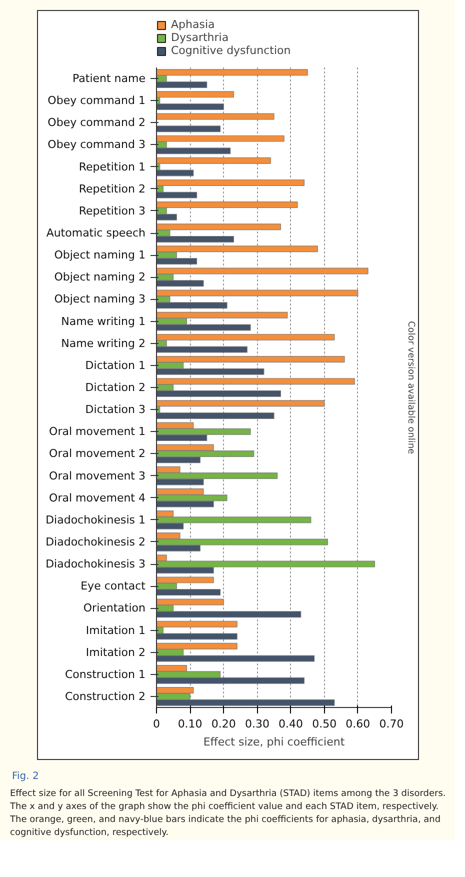 This screenshot has height=877, width=465. Describe the element at coordinates (103, 343) in the screenshot. I see `y-tick-label: Name writing 2` at that location.